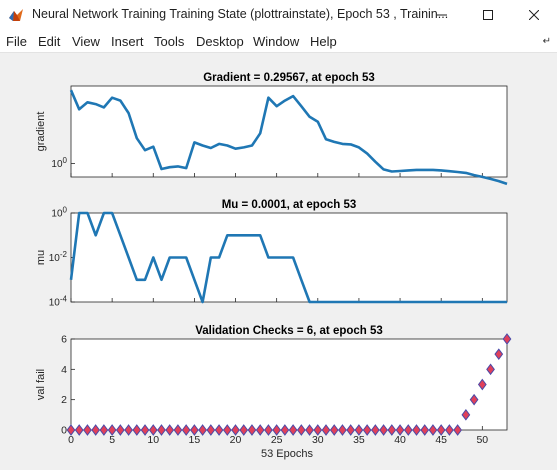  What do you see at coordinates (482, 440) in the screenshot?
I see `x-tick-label: 50` at bounding box center [482, 440].